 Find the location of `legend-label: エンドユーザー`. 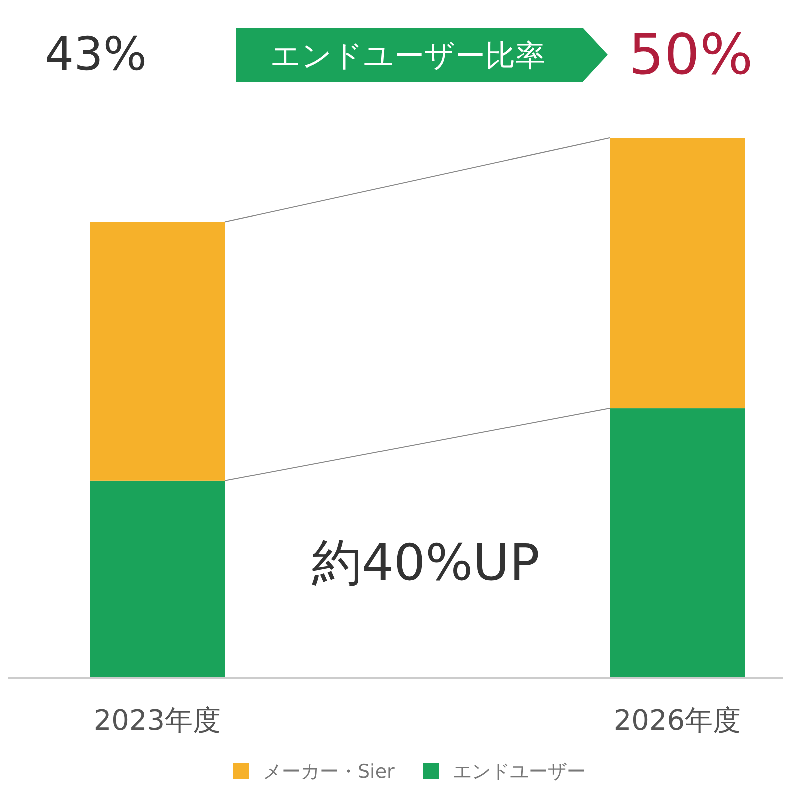

legend-label: エンドユーザー is located at coordinates (519, 772).